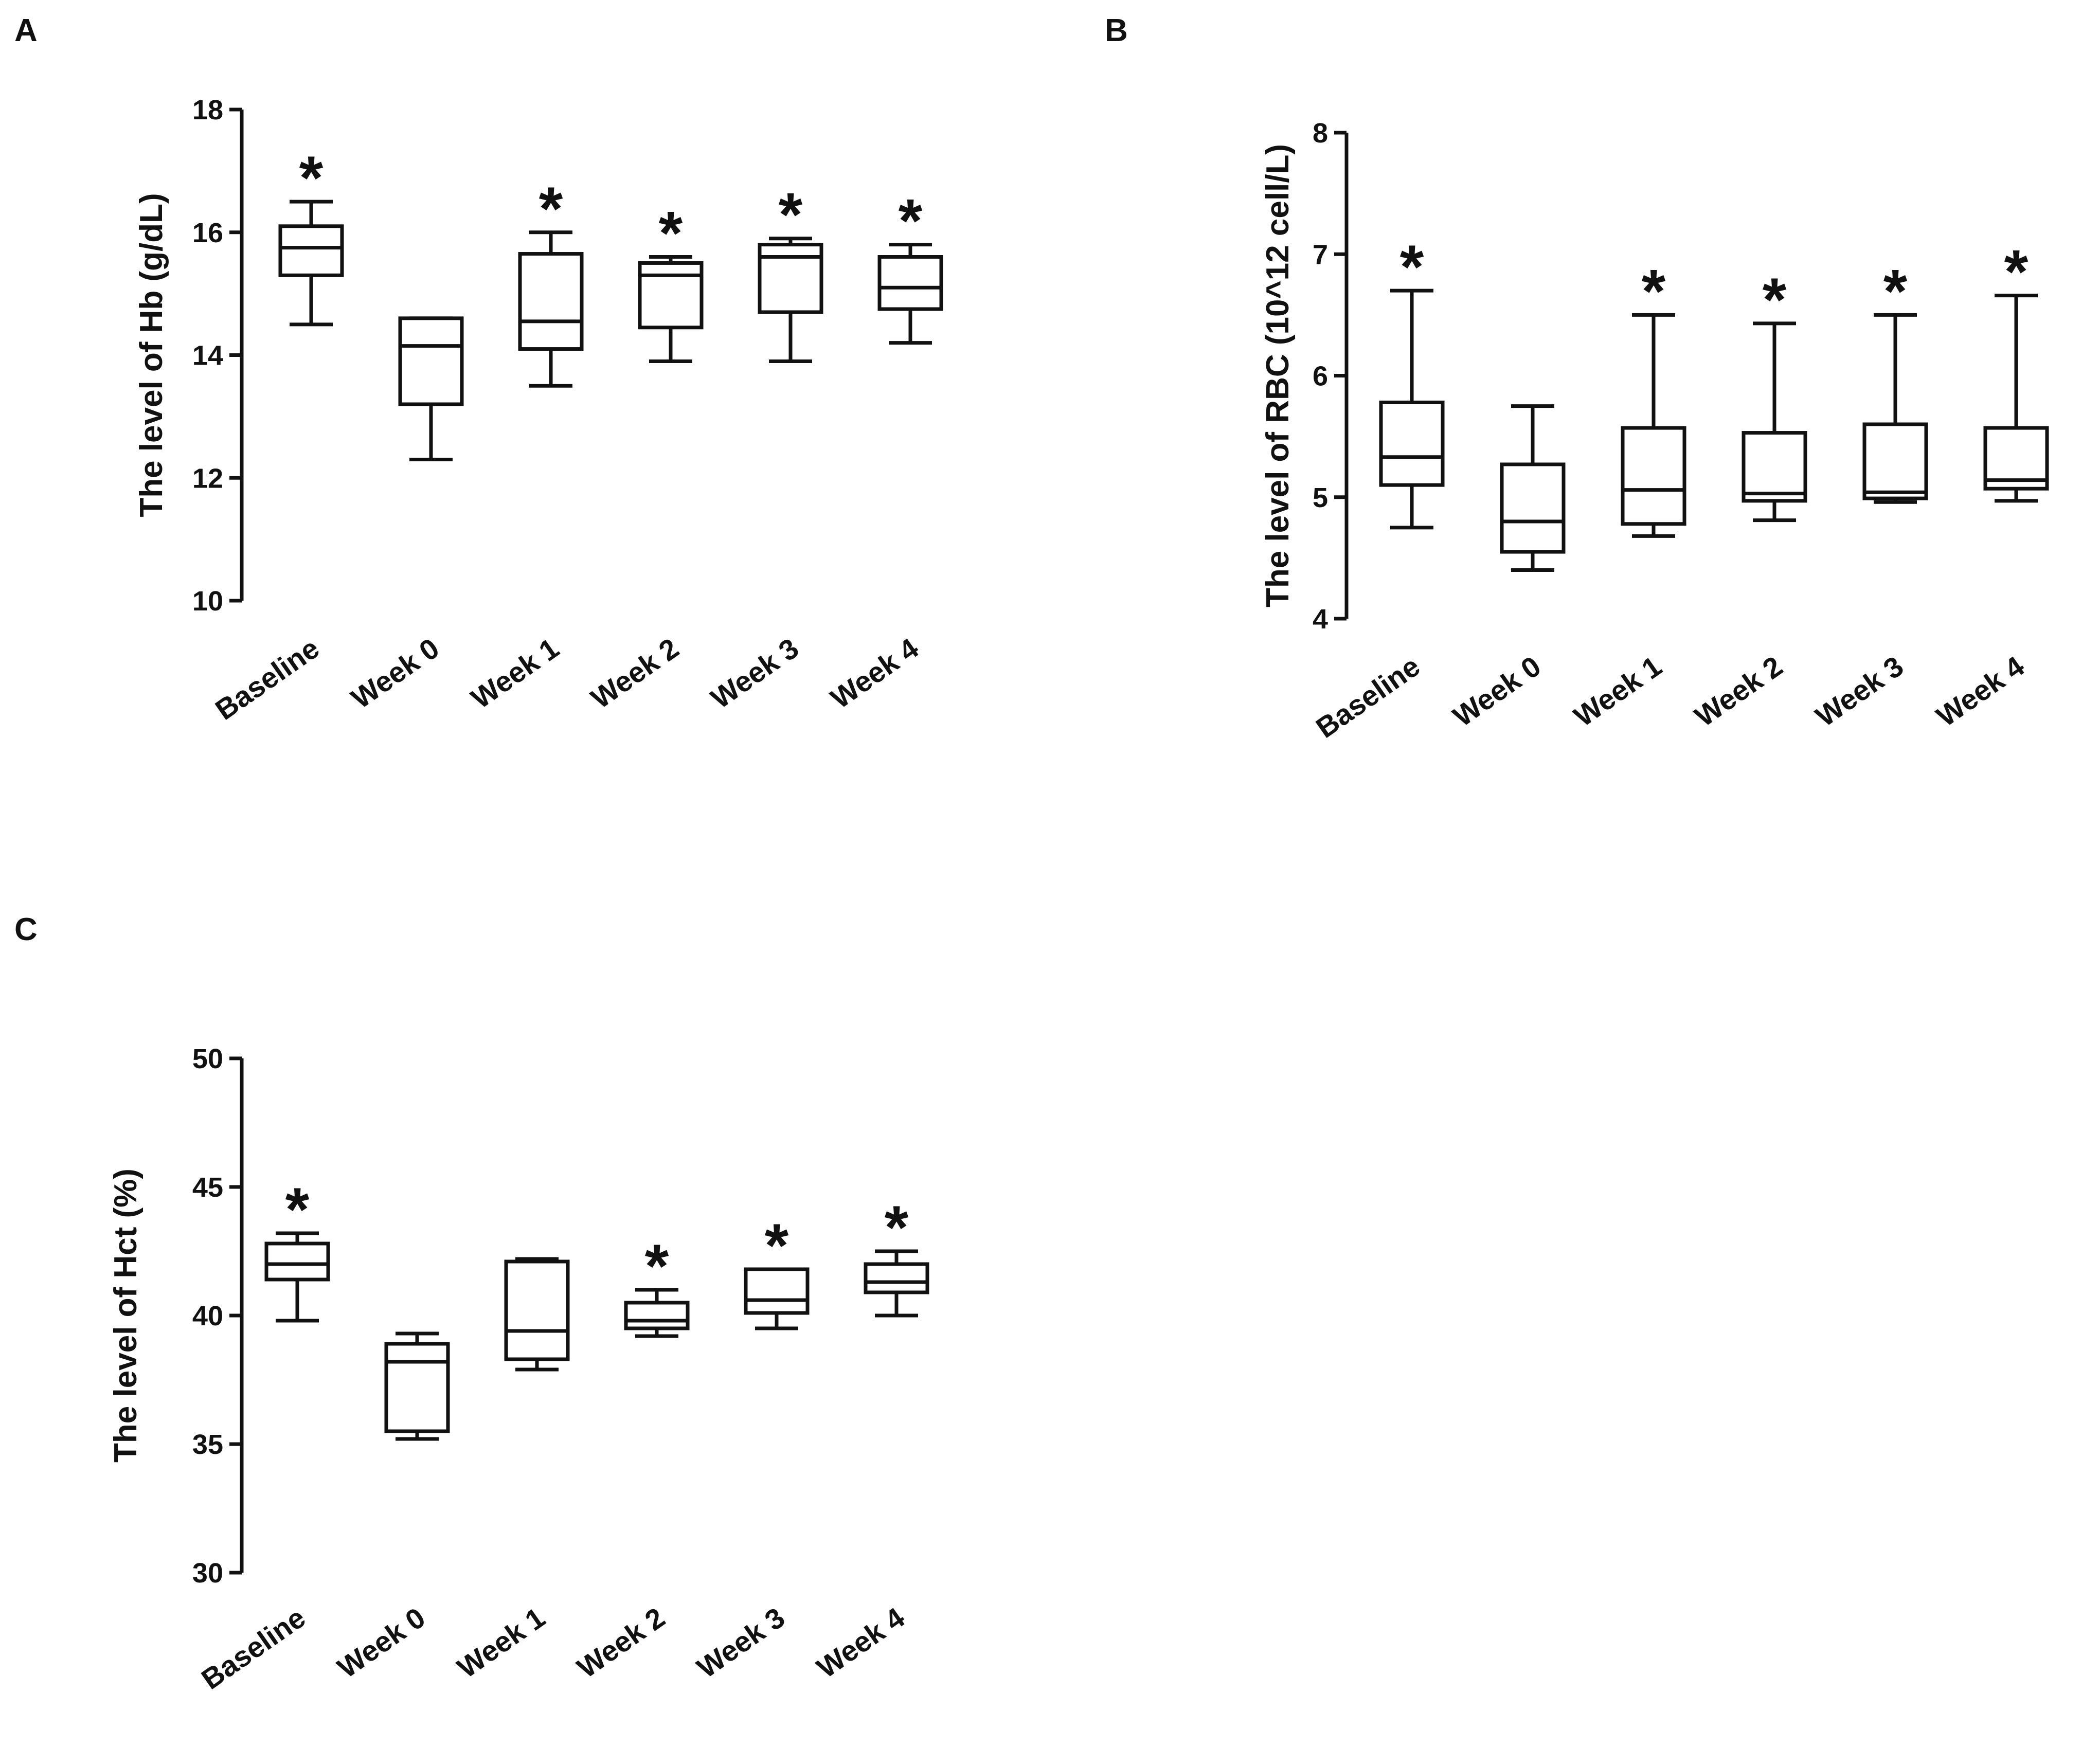 Image resolution: width=2100 pixels, height=1747 pixels. Describe the element at coordinates (152, 355) in the screenshot. I see `y-axis-title: The level of Hb (g/dL)` at that location.